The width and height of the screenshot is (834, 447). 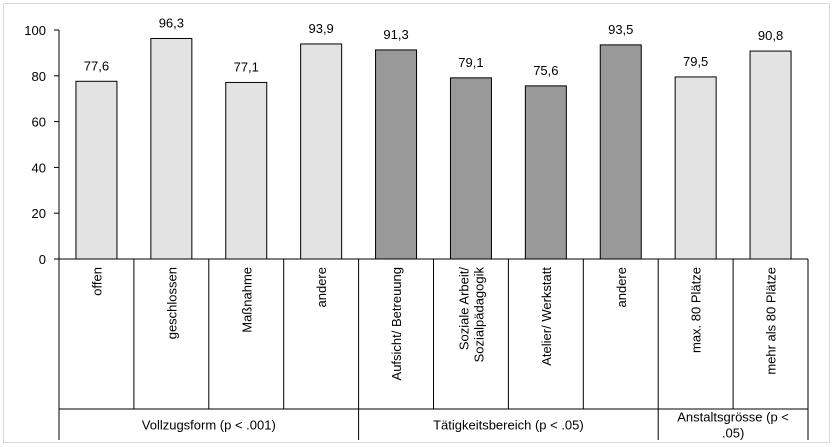 What do you see at coordinates (478, 315) in the screenshot?
I see `x-tick-label: Sozialpädagogik` at bounding box center [478, 315].